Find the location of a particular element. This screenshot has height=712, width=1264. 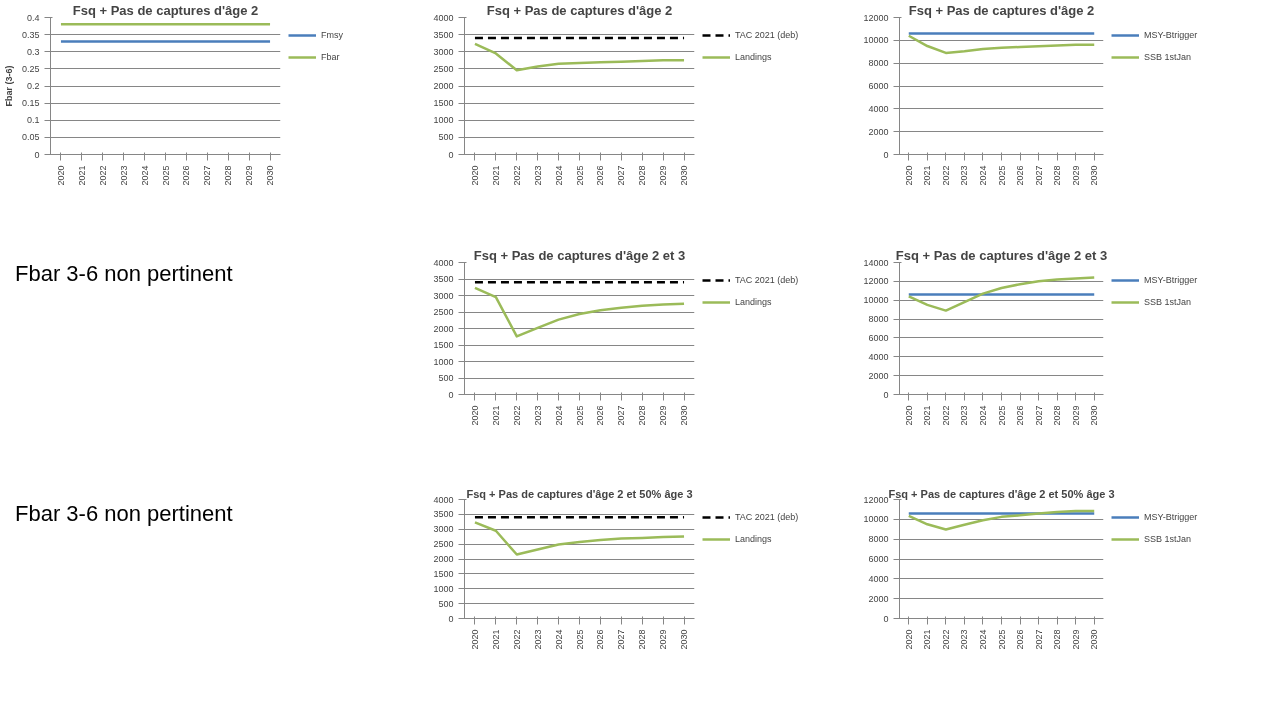

y-tick-label: 0.2 is located at coordinates (33, 86).